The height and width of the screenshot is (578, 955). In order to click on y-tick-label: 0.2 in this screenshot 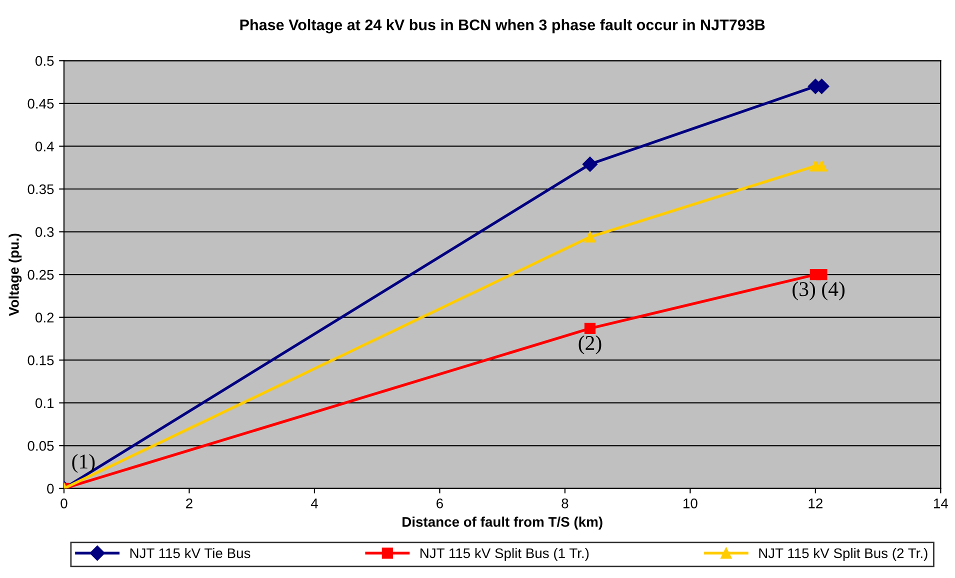, I will do `click(45, 317)`.